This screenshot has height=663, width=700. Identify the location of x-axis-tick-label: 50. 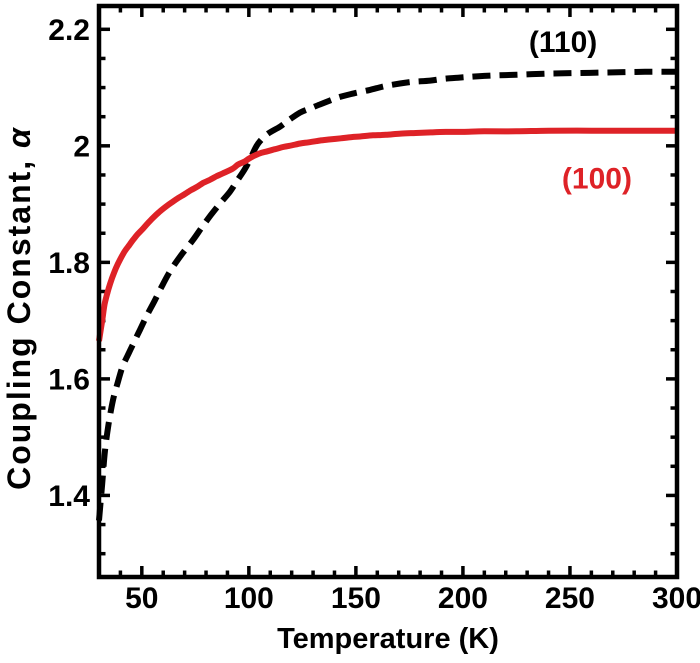
(141, 598).